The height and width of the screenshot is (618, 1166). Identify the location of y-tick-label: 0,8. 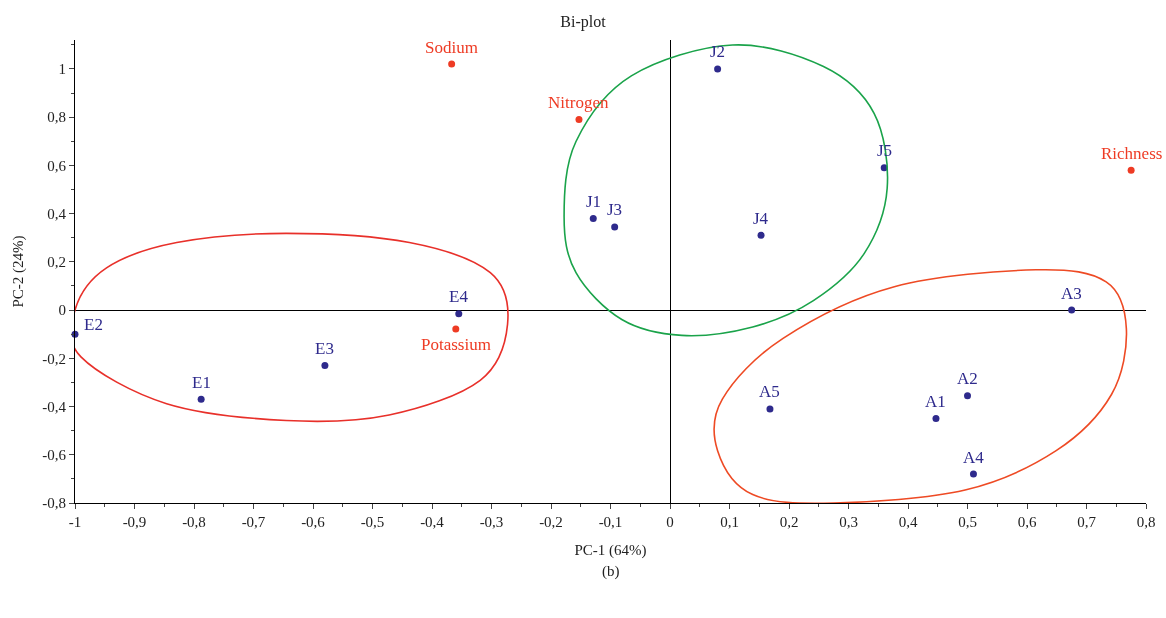
(56, 117).